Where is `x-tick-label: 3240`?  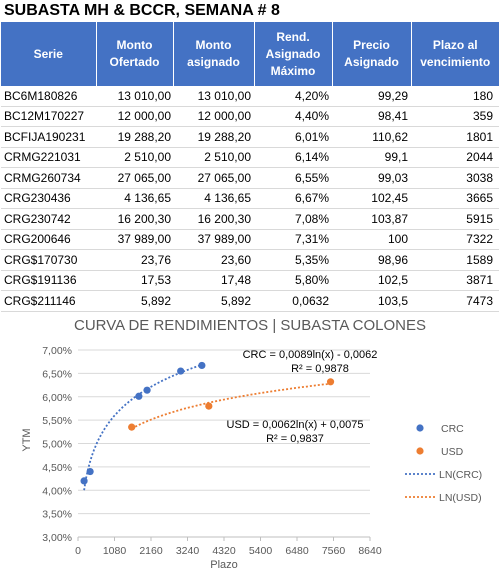
x-tick-label: 3240 is located at coordinates (188, 551).